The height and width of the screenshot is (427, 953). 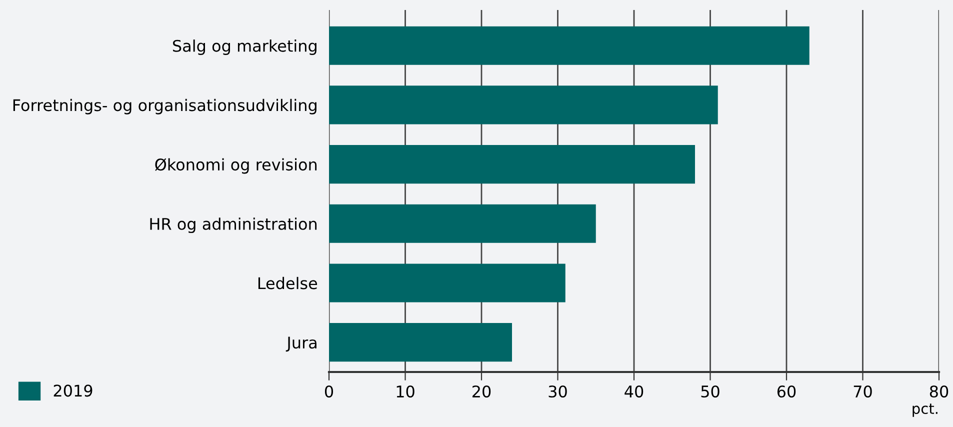 I want to click on x-tick-label: 0, so click(x=329, y=391).